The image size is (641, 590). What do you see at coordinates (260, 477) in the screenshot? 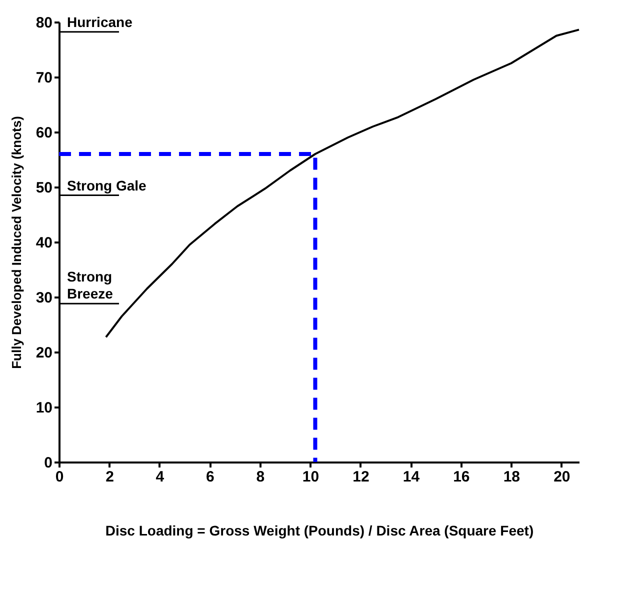
I see `x-tick-label: 8` at bounding box center [260, 477].